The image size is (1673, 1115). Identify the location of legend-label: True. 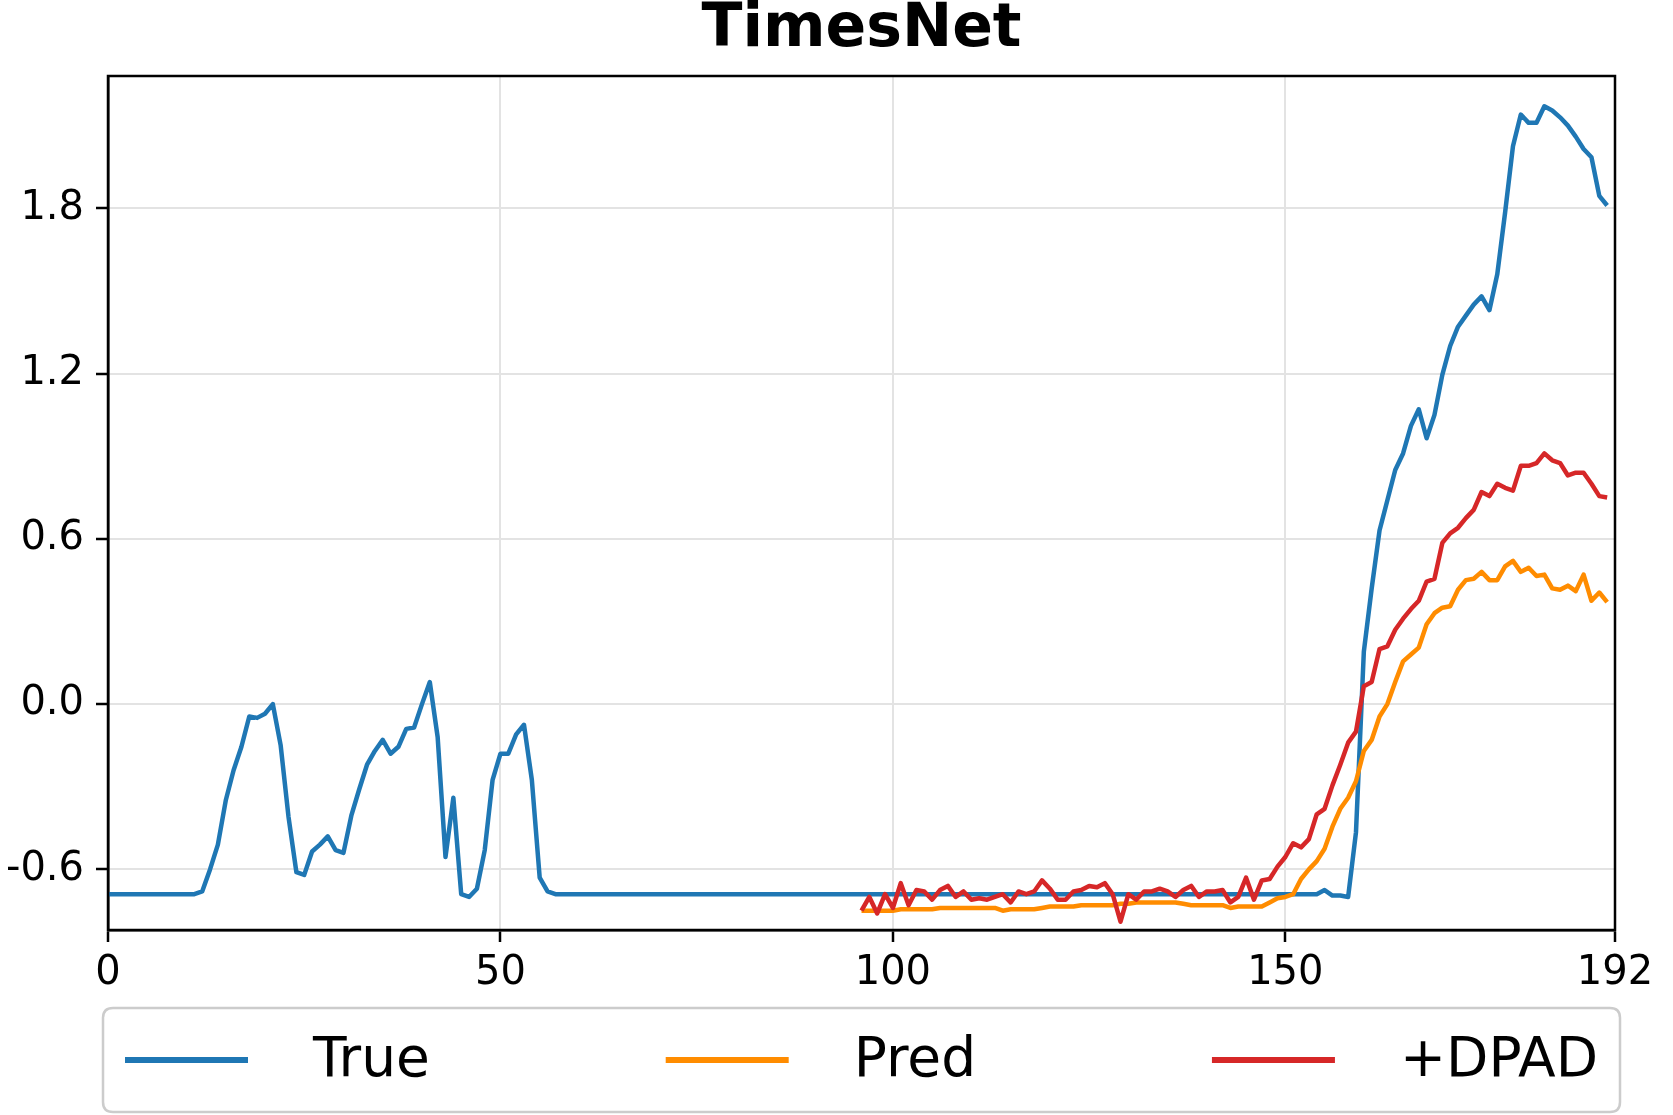
(371, 1057).